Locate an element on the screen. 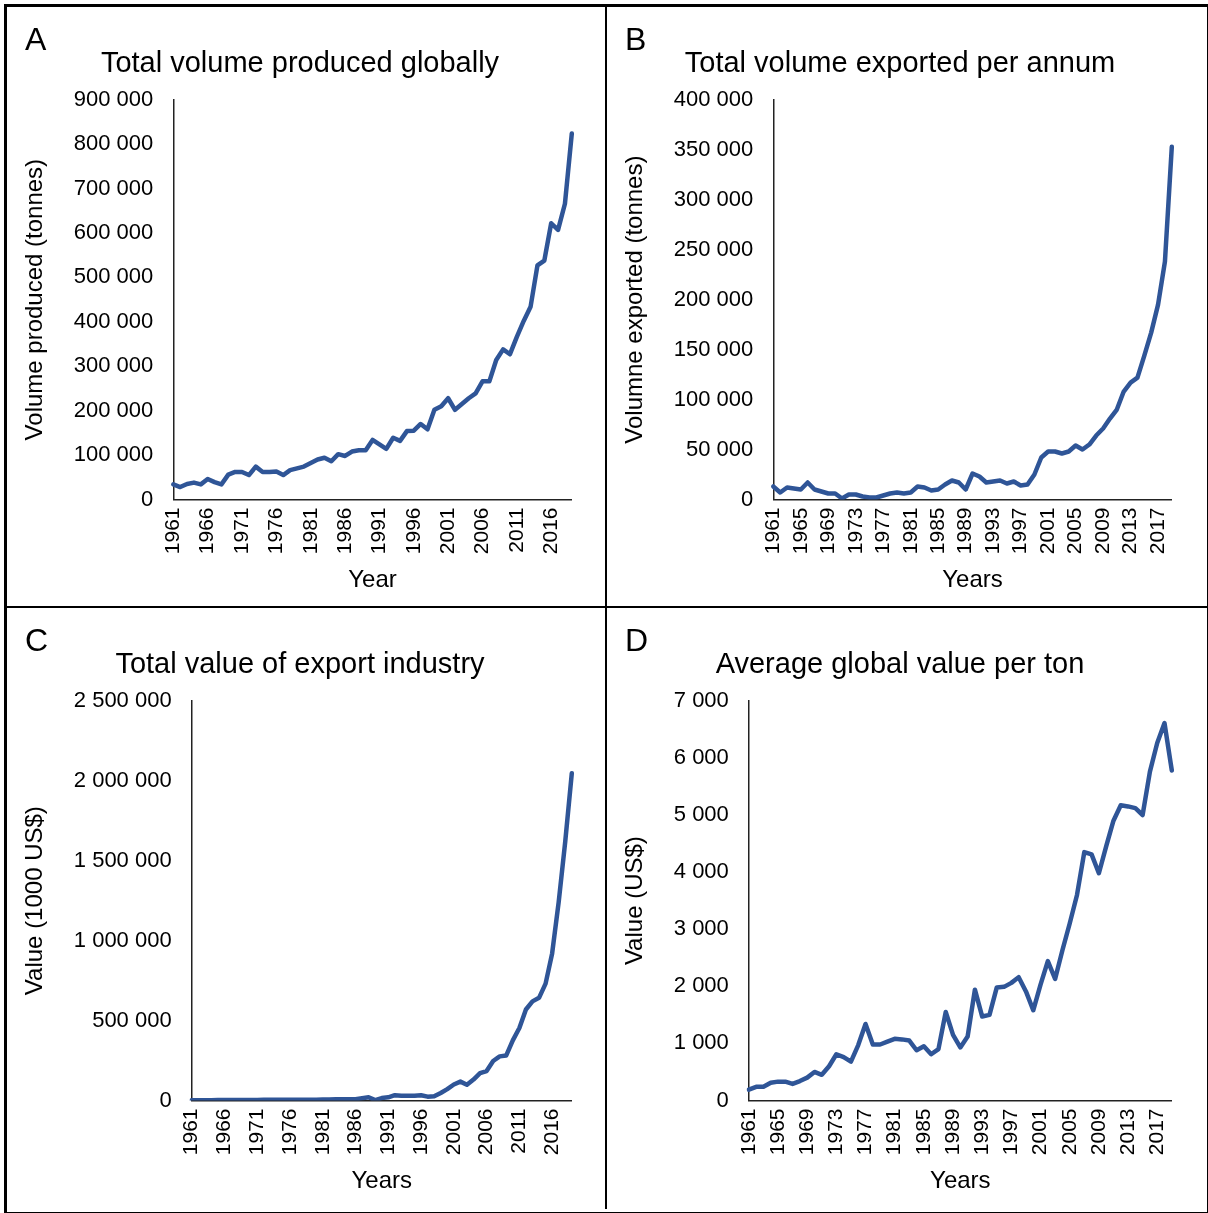  y-tick-label: 3 000 is located at coordinates (701, 928).